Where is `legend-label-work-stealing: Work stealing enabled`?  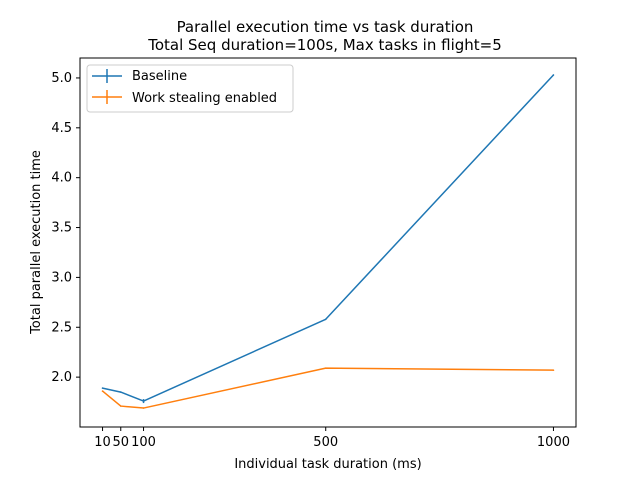 legend-label-work-stealing: Work stealing enabled is located at coordinates (204, 98).